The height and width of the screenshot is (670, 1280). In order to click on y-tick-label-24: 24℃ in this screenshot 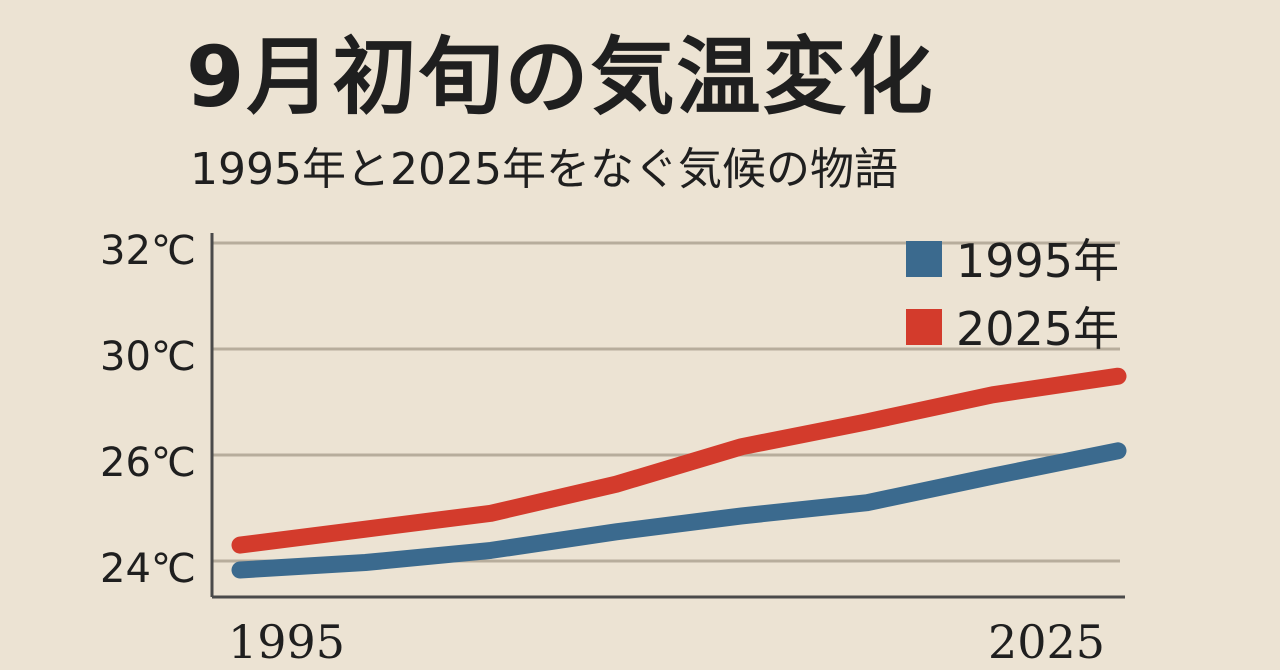, I will do `click(148, 569)`.